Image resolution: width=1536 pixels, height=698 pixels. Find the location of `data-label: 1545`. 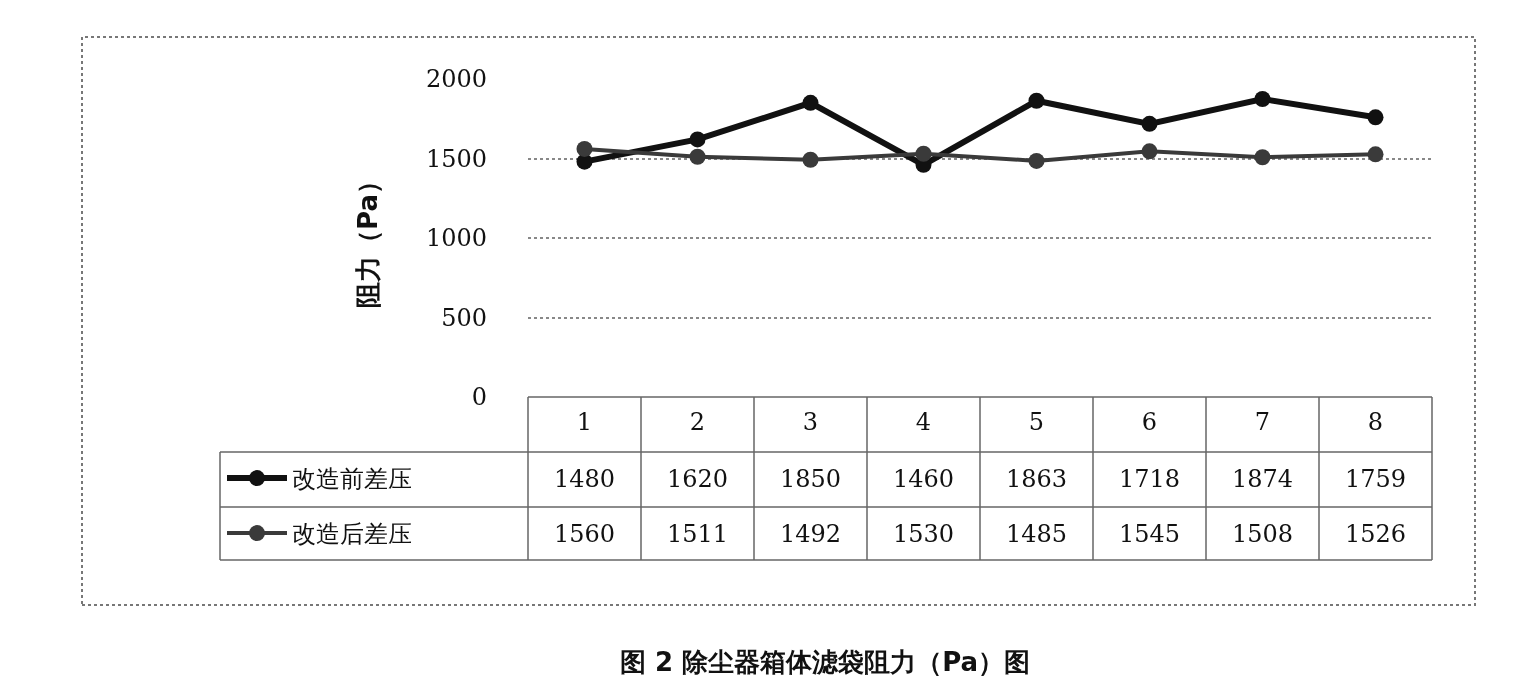

data-label: 1545 is located at coordinates (1150, 534).